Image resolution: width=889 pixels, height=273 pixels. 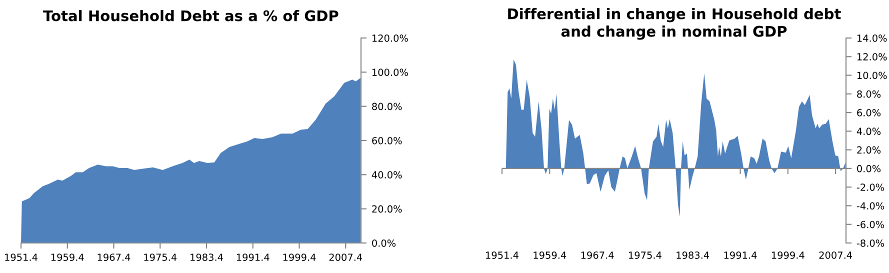 I want to click on y-tick-label: 20.0%, so click(x=387, y=209).